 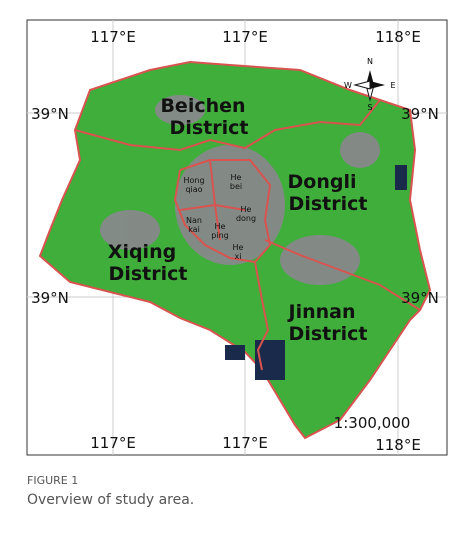 What do you see at coordinates (194, 229) in the screenshot?
I see `urban-district-name: kai` at bounding box center [194, 229].